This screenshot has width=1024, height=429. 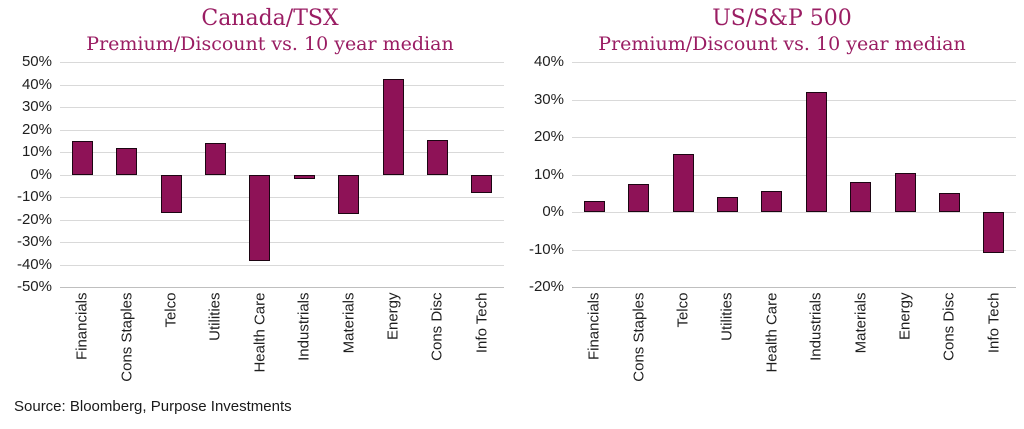 What do you see at coordinates (36, 61) in the screenshot?
I see `y-tick-label: 50%` at bounding box center [36, 61].